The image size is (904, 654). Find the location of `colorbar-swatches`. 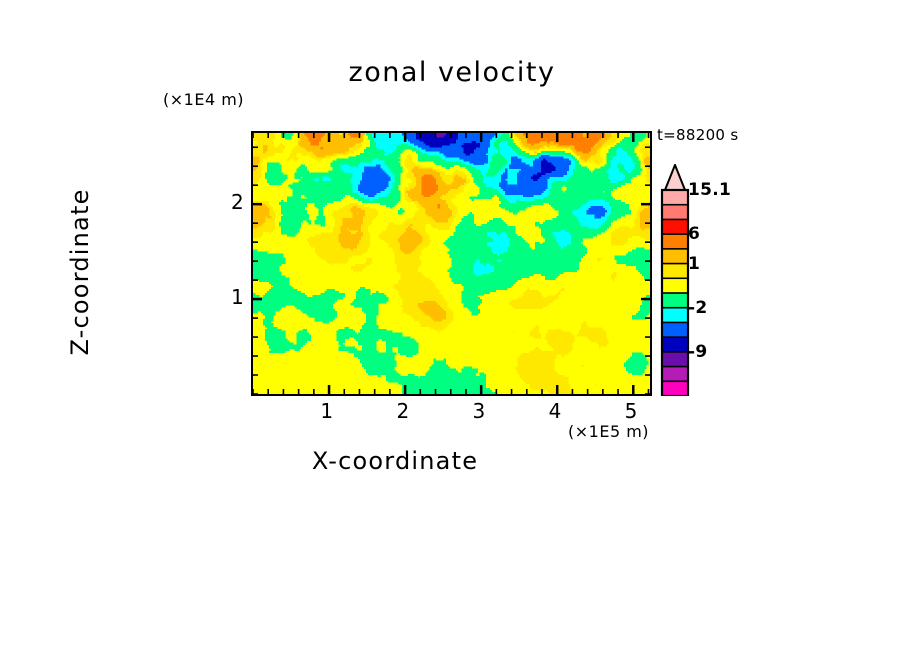

colorbar-swatches is located at coordinates (675, 280).